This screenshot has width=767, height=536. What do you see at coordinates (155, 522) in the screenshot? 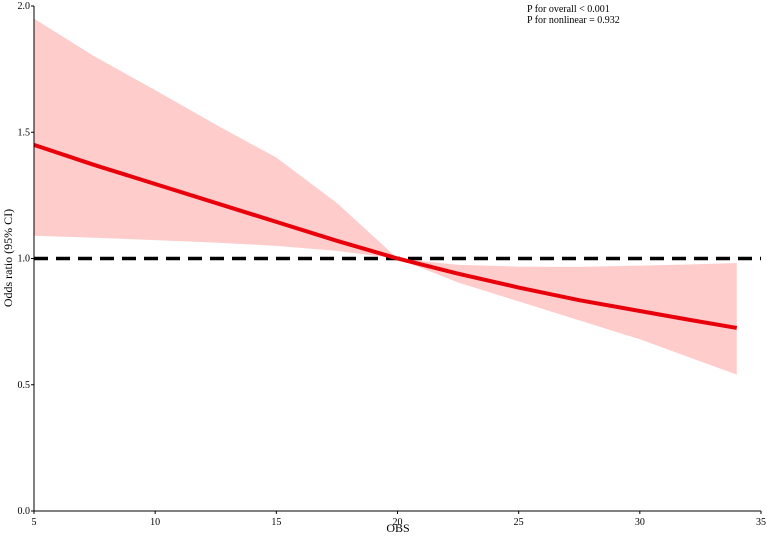
I see `x-tick-label: 10` at bounding box center [155, 522].